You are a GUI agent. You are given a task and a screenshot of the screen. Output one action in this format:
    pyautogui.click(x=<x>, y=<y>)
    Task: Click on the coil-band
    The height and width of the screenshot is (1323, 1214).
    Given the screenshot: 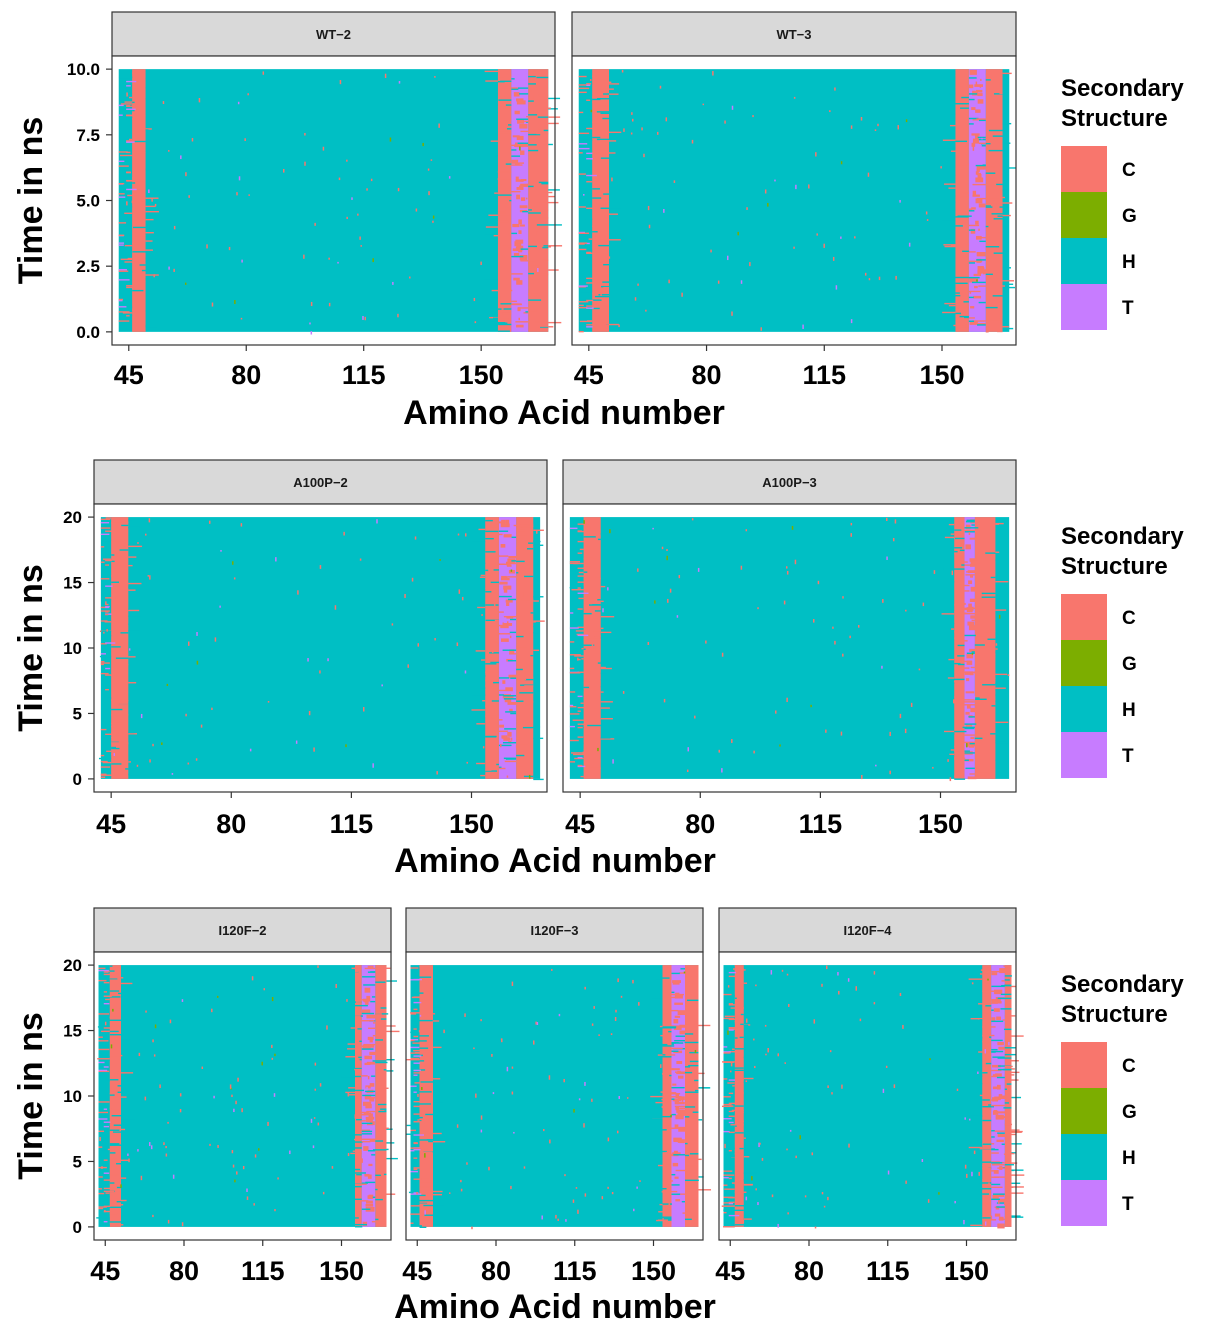 What is the action you would take?
    pyautogui.click(x=115, y=1096)
    